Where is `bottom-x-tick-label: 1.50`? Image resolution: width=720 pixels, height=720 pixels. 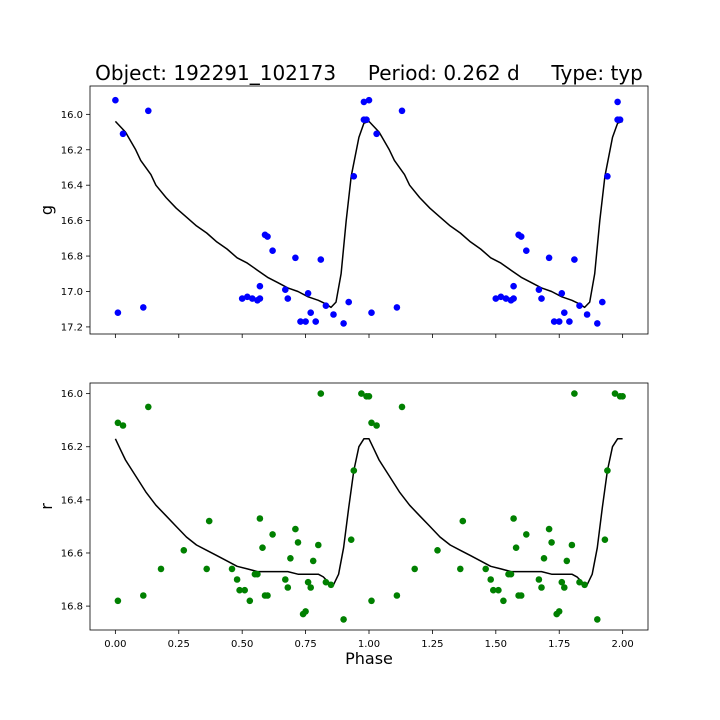
bottom-x-tick-label: 1.50 is located at coordinates (496, 644).